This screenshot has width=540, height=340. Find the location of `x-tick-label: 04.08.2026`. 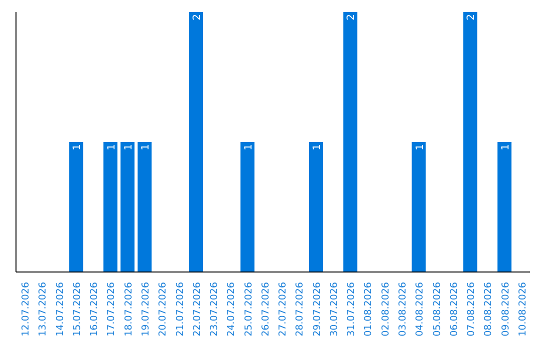

x-tick-label: 04.08.2026 is located at coordinates (420, 309).